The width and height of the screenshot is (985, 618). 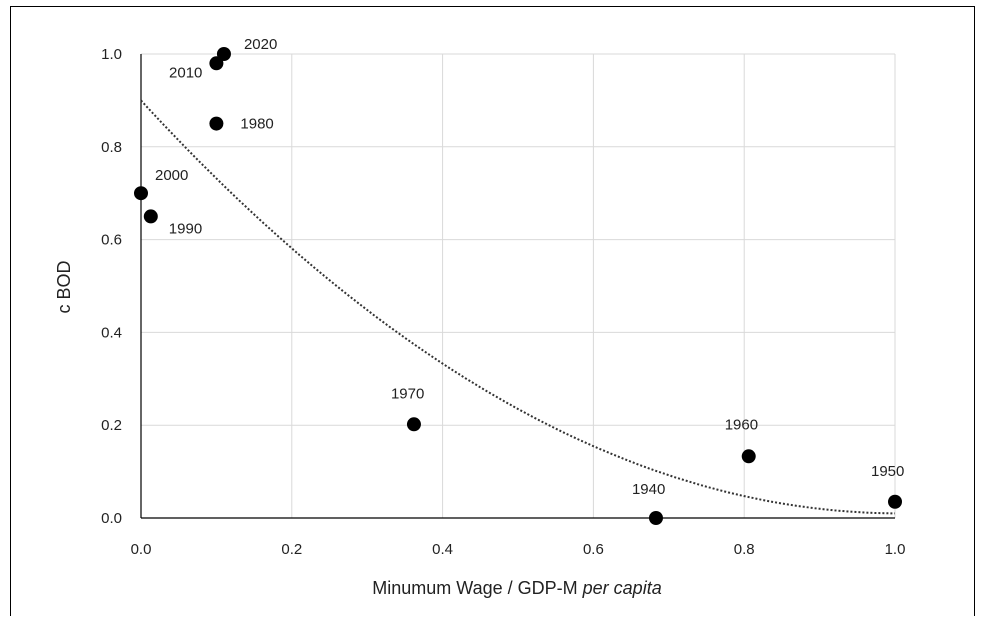 I want to click on point-label-1940: 1940, so click(x=648, y=489).